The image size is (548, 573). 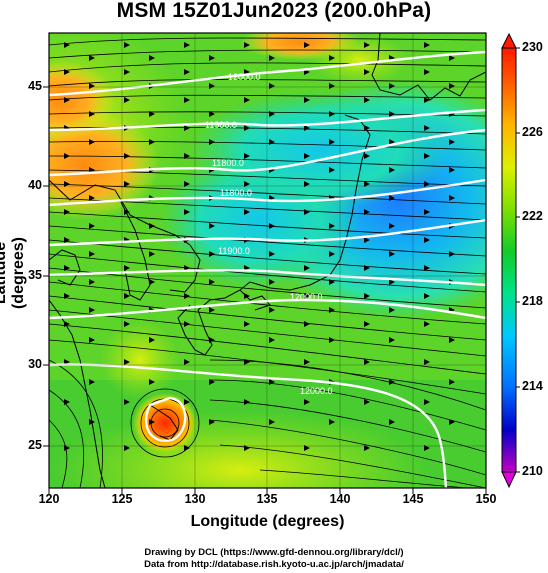 What do you see at coordinates (267, 499) in the screenshot?
I see `x-tick-label: 135` at bounding box center [267, 499].